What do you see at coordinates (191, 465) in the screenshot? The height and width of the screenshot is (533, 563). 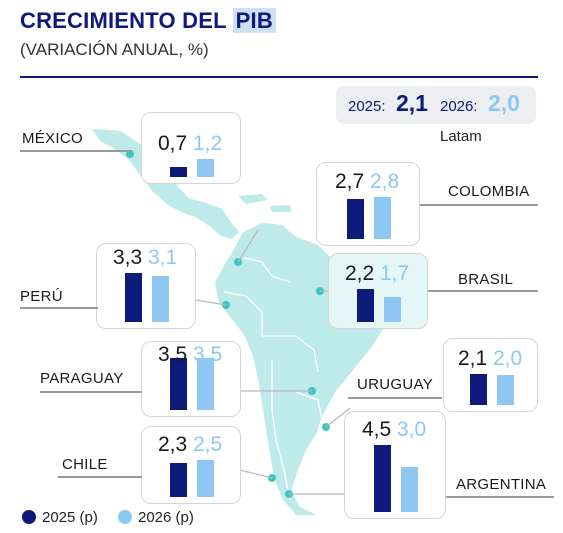 I see `country-box-chile: 2,3 2,5` at bounding box center [191, 465].